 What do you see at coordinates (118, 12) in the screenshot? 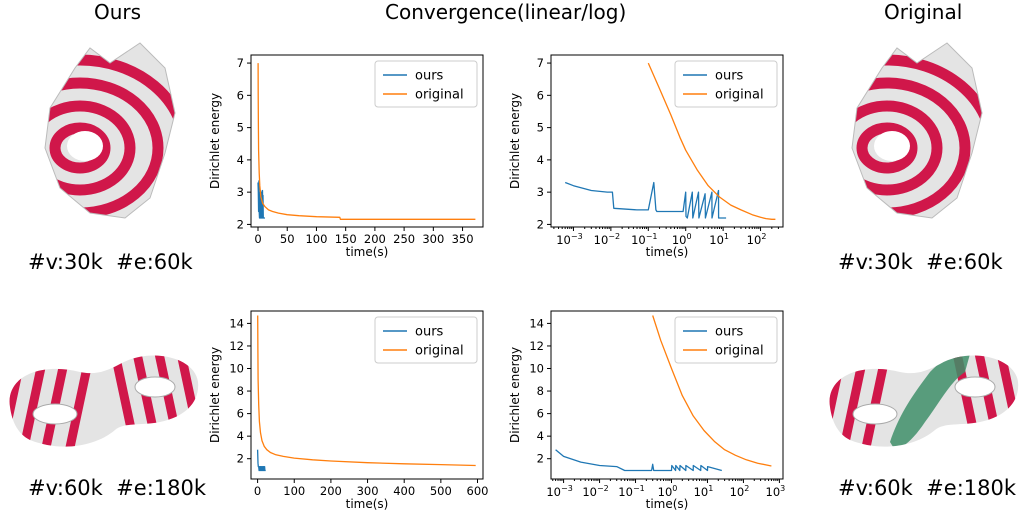
I see `header-ours: Ours` at bounding box center [118, 12].